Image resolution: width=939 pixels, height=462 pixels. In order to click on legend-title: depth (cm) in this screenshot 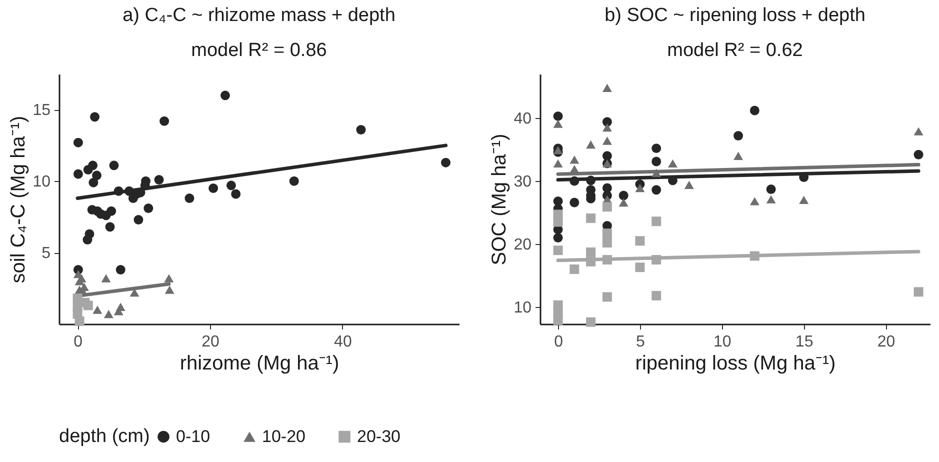, I will do `click(104, 436)`.